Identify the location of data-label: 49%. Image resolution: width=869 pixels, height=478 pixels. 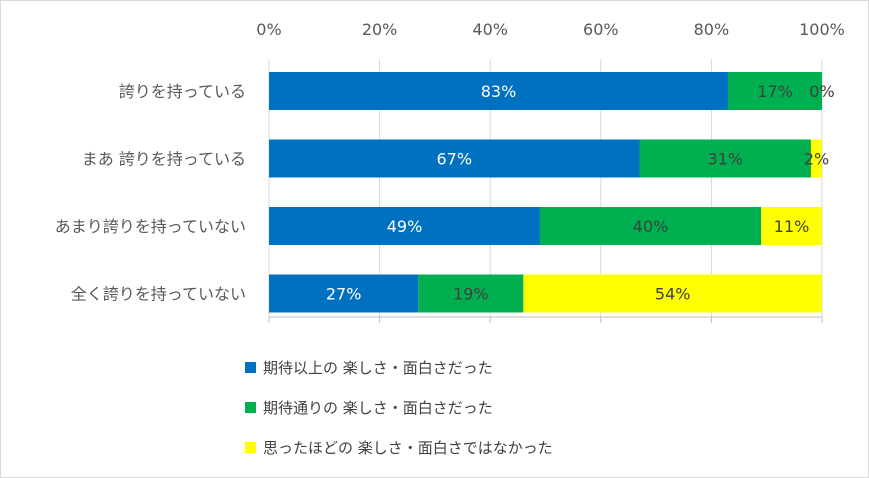
(405, 226).